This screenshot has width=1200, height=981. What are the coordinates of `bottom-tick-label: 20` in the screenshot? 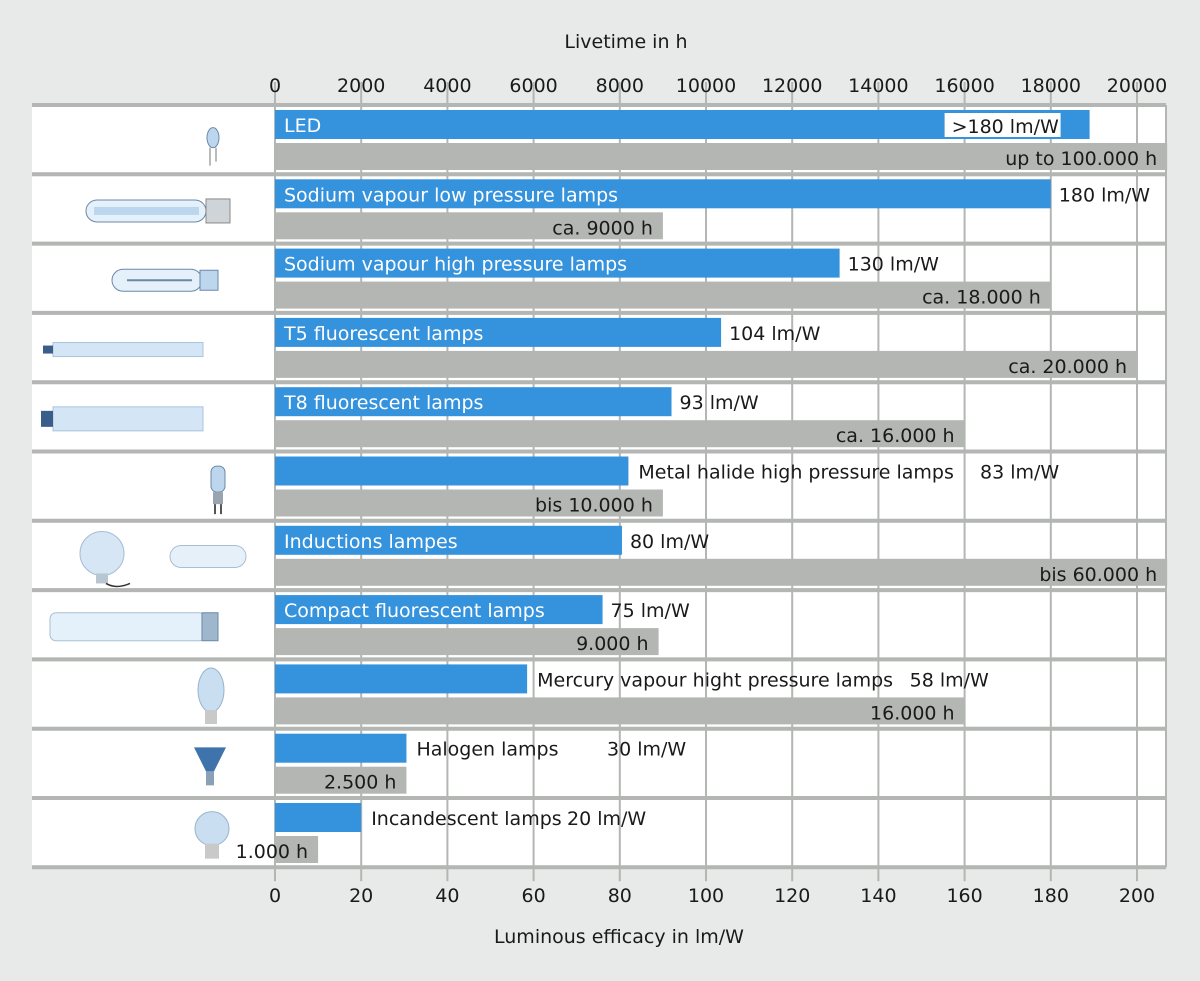 It's located at (361, 896).